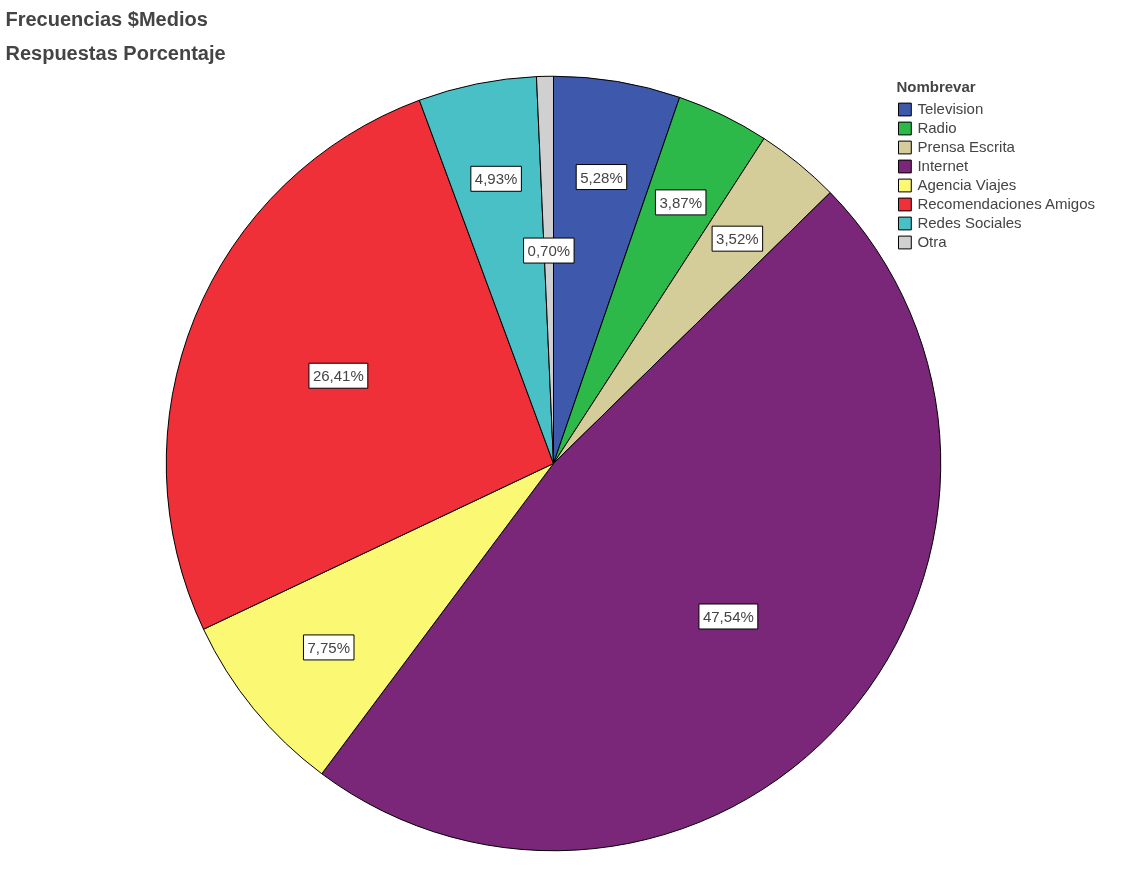 The image size is (1129, 877). Describe the element at coordinates (115, 52) in the screenshot. I see `chart-subtitle: Respuestas Porcentaje` at that location.